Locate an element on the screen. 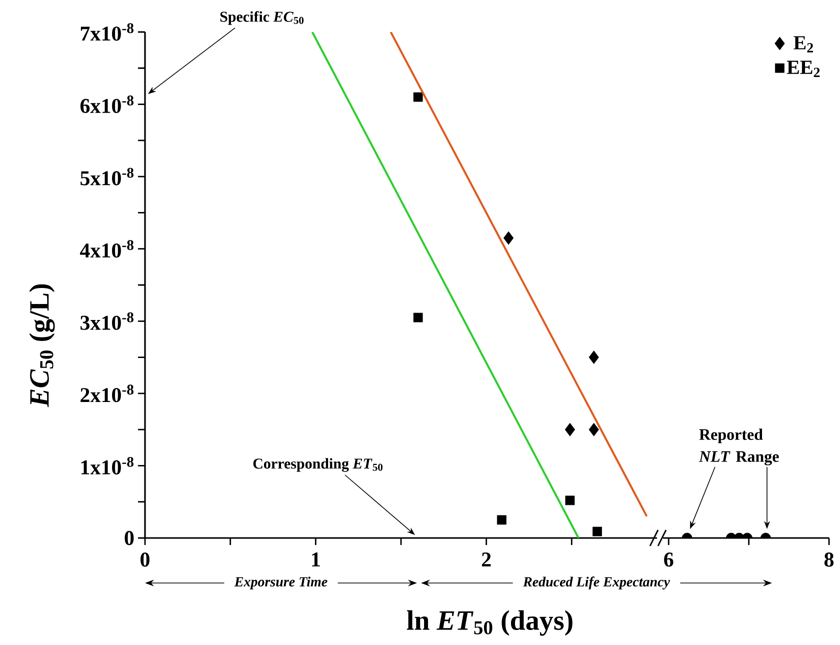 This screenshot has width=840, height=645. x-tick-label: 8 is located at coordinates (829, 559).